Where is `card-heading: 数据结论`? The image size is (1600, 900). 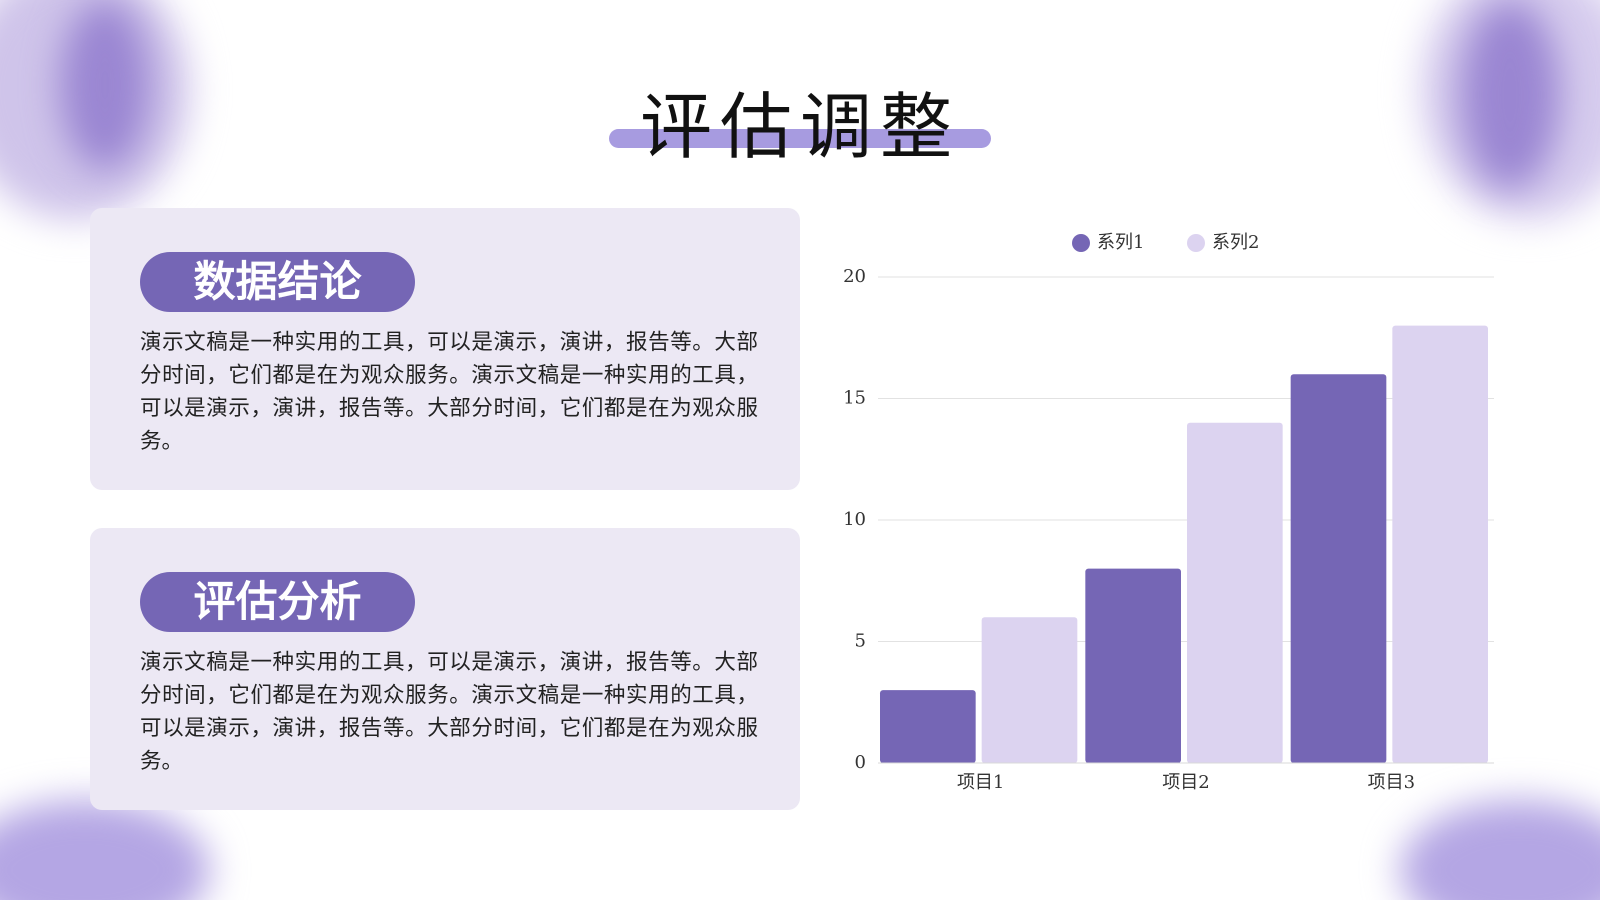
card-heading: 数据结论 is located at coordinates (277, 282).